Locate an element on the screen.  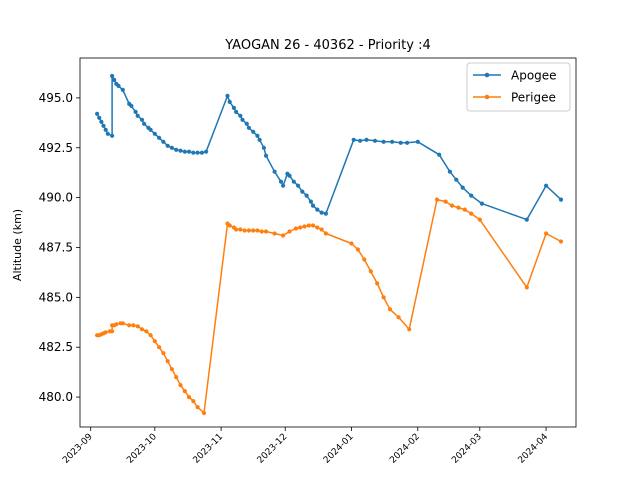
legend-label-apogee: Apogee is located at coordinates (534, 76).